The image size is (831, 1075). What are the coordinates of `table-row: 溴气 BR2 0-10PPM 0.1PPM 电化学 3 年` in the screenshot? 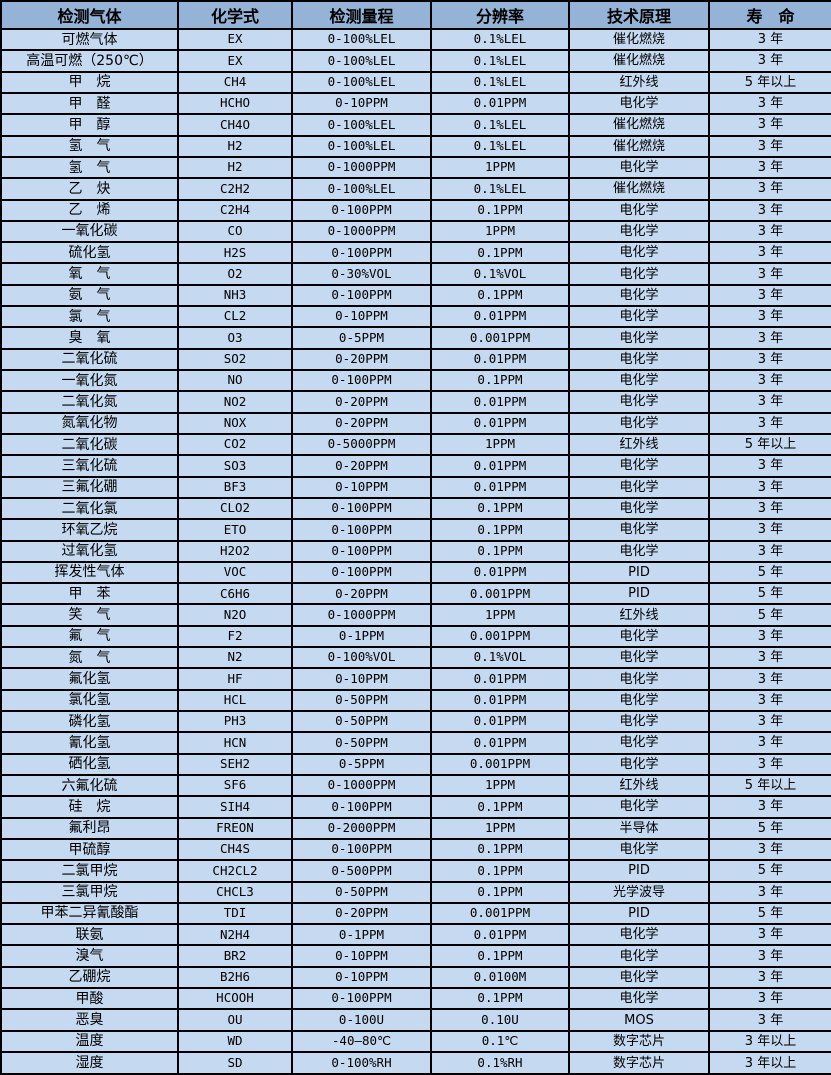 It's located at (415, 956).